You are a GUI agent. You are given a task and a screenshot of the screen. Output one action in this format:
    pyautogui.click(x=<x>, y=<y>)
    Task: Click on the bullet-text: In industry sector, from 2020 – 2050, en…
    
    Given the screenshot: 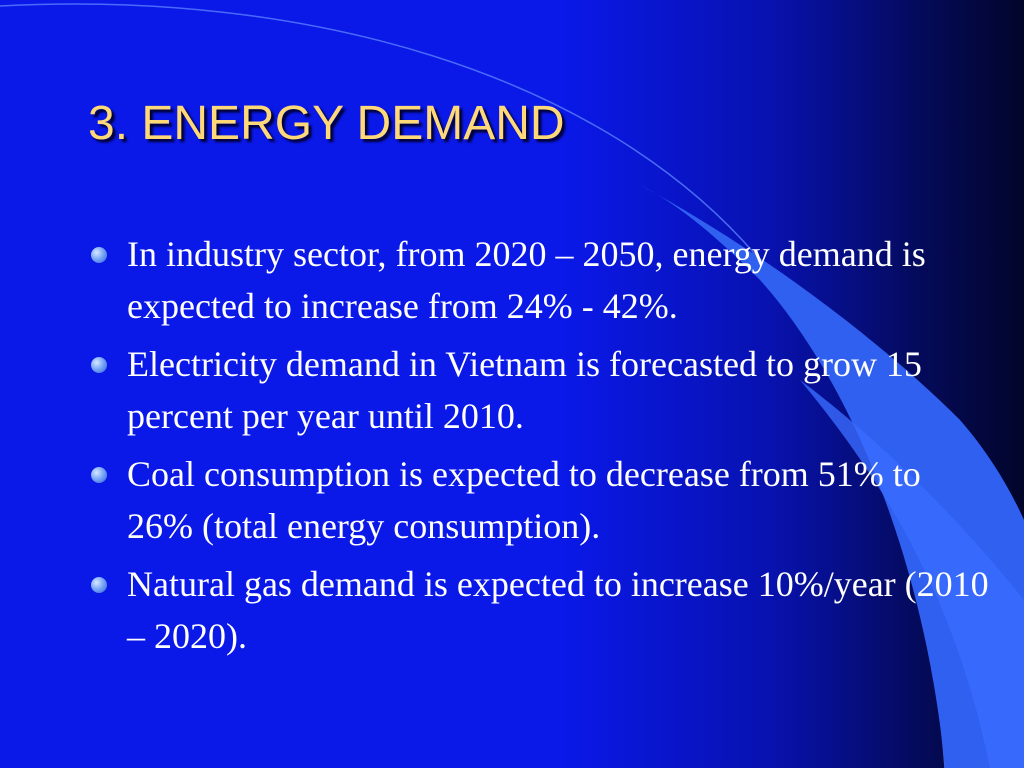 What is the action you would take?
    pyautogui.click(x=526, y=280)
    